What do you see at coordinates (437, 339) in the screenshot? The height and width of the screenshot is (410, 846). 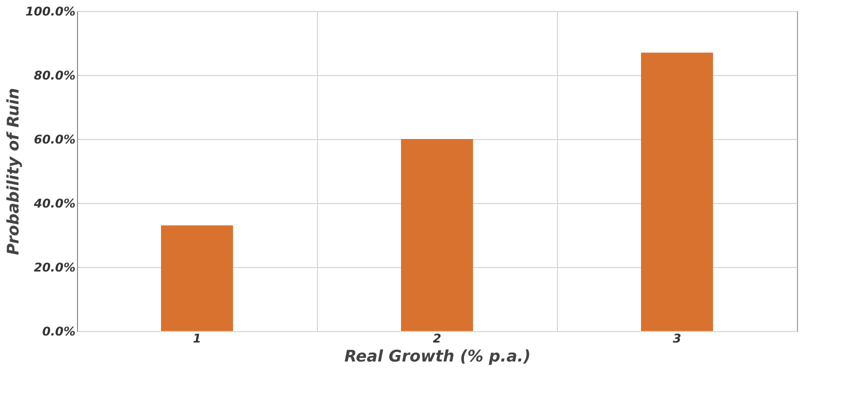 I see `x-tick-label: 2` at bounding box center [437, 339].